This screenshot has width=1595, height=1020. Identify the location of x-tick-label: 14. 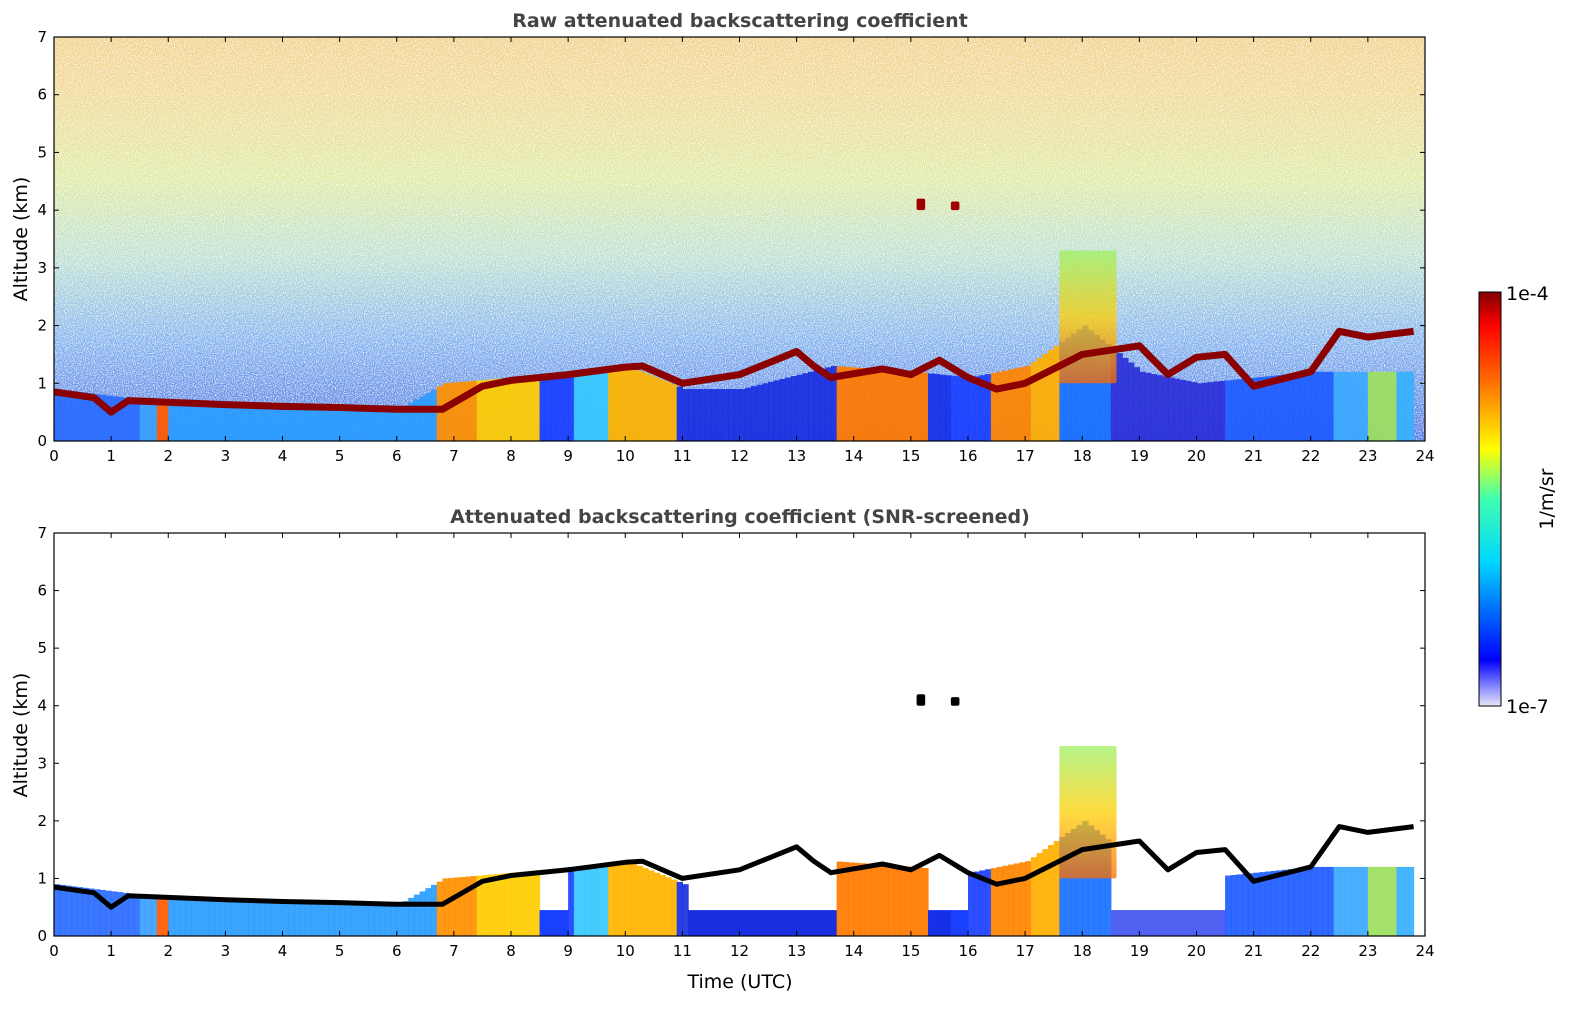
(853, 456).